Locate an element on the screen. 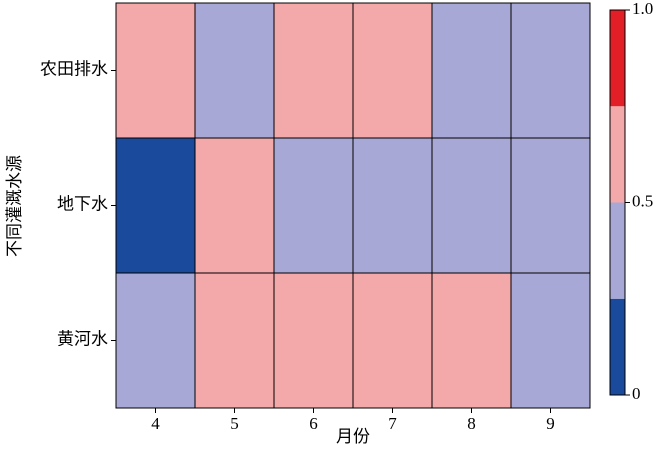 The width and height of the screenshot is (665, 455). y-axis-label: 不同灌溉水源 is located at coordinates (14, 206).